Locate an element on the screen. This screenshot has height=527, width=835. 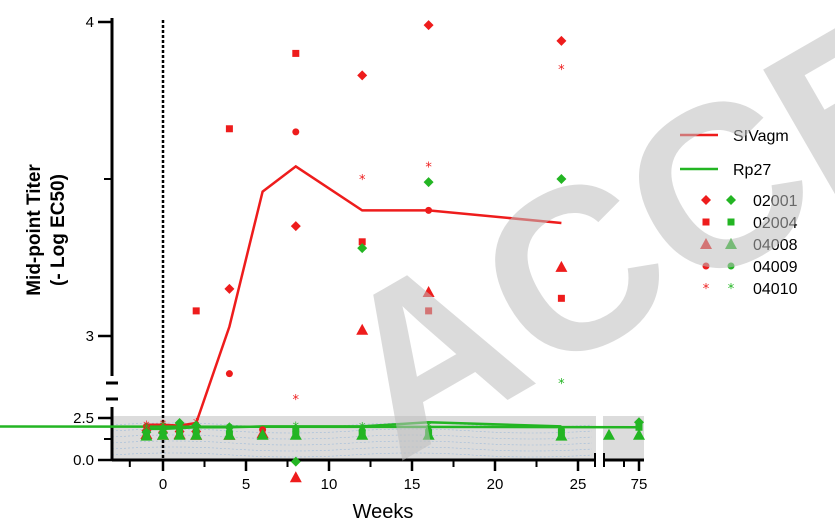
x-axis-title: Weeks is located at coordinates (383, 512).